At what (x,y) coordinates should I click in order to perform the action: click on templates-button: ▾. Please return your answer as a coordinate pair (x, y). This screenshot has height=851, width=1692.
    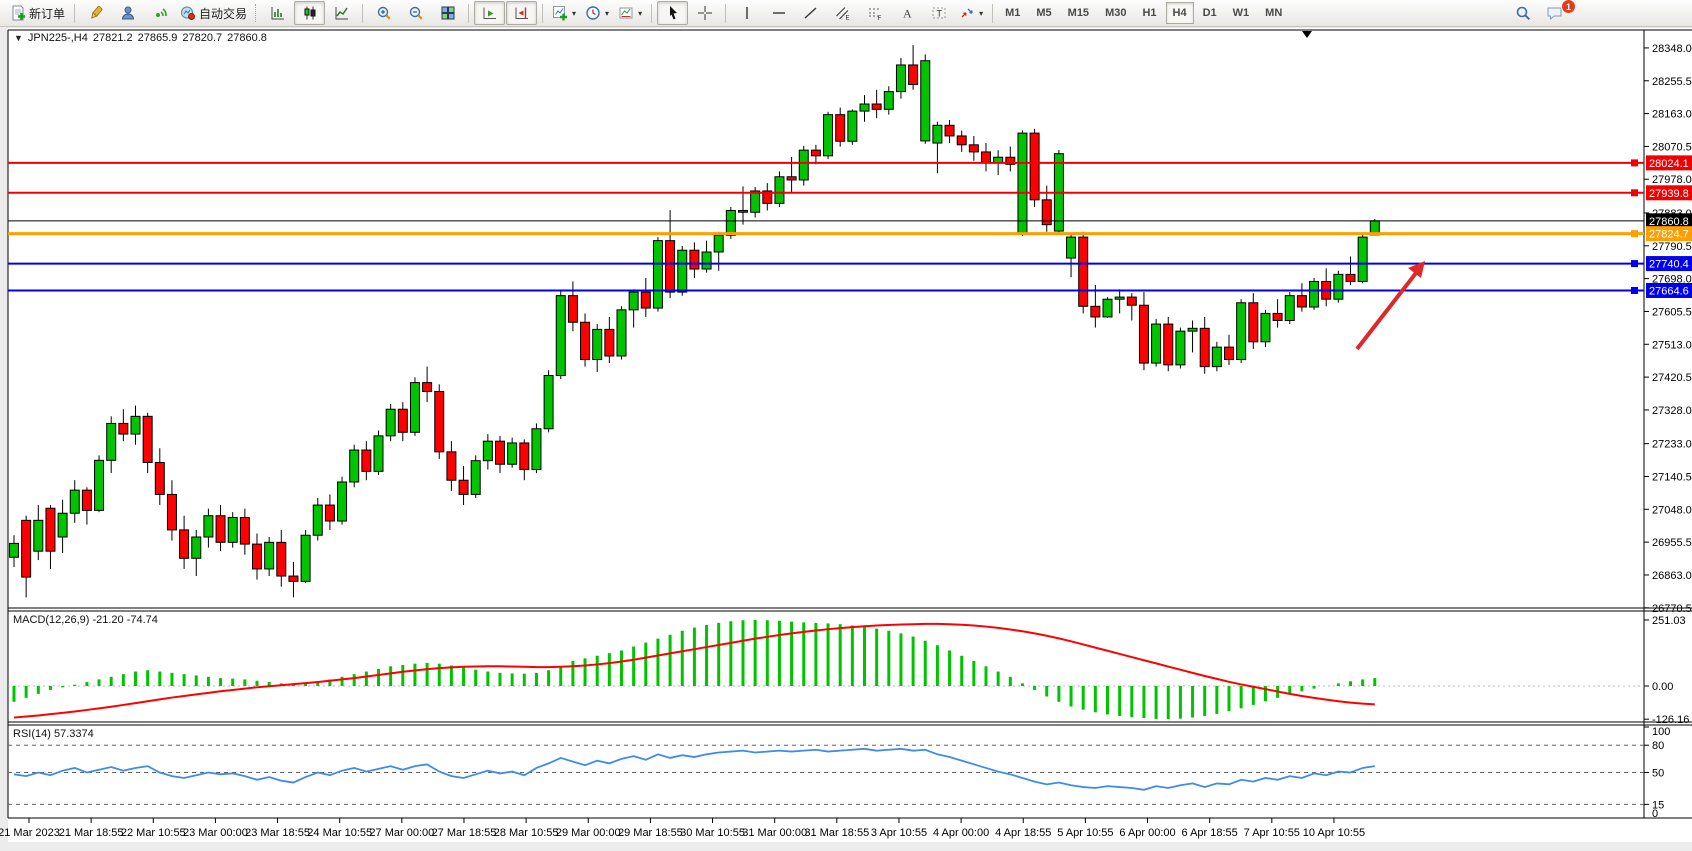
    Looking at the image, I should click on (630, 13).